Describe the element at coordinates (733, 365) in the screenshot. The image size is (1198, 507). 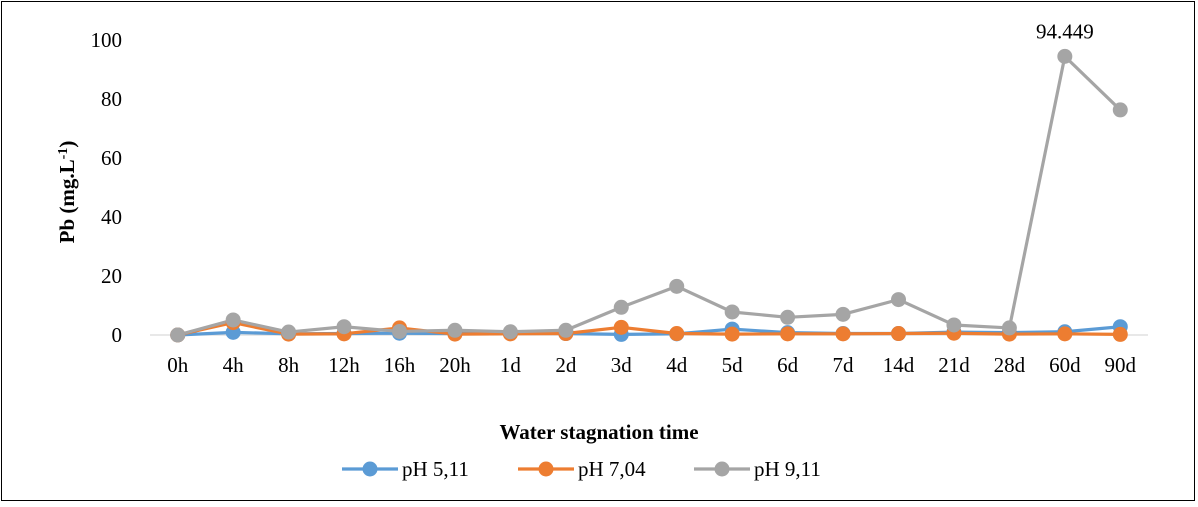
I see `x-tick-label: 5d` at that location.